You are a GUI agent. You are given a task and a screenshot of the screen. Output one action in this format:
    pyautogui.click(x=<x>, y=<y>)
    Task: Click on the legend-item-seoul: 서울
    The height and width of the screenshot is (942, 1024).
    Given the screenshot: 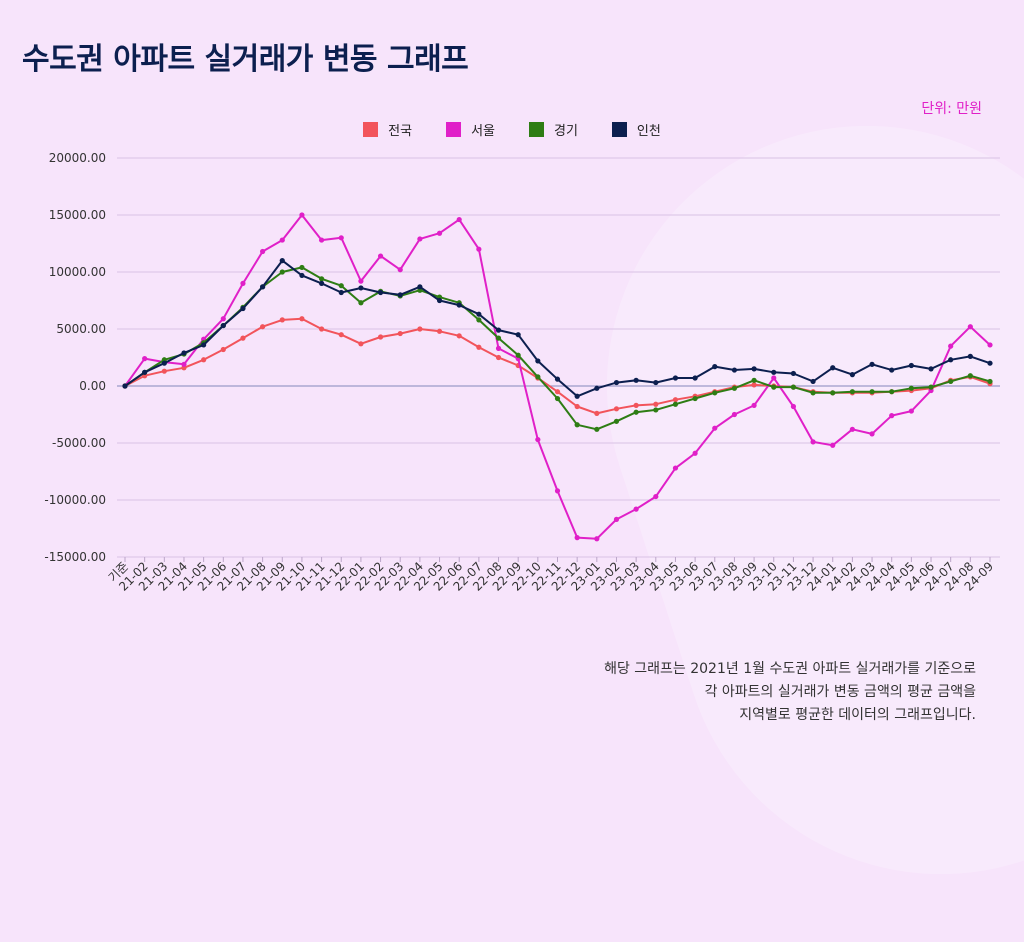 What is the action you would take?
    pyautogui.click(x=470, y=129)
    